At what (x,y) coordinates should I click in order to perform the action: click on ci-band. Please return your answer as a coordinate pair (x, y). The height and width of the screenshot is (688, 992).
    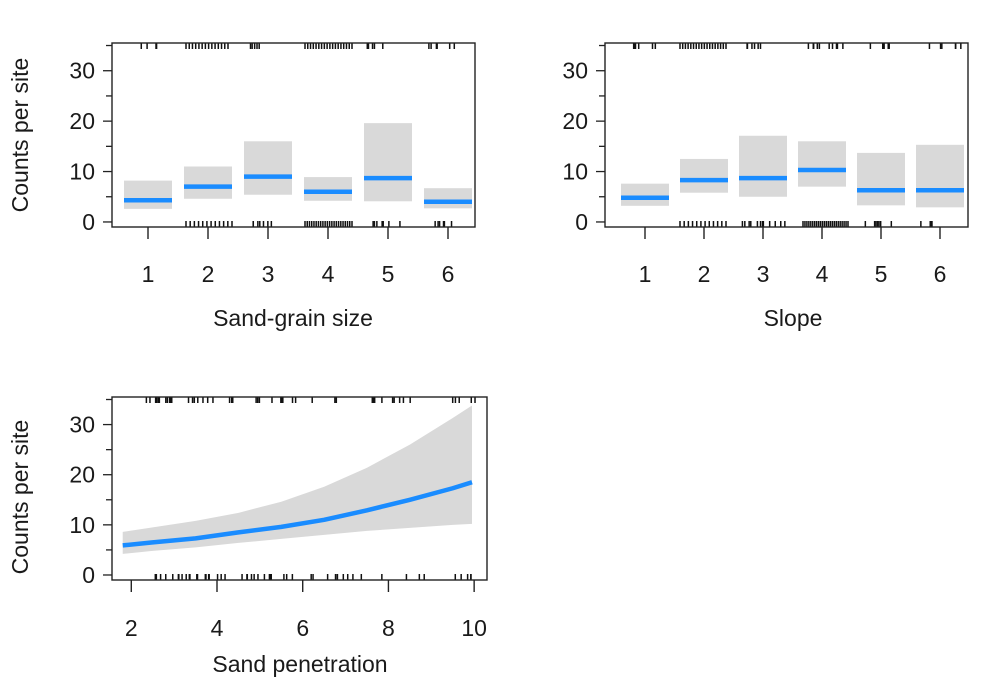
    Looking at the image, I should click on (297, 479).